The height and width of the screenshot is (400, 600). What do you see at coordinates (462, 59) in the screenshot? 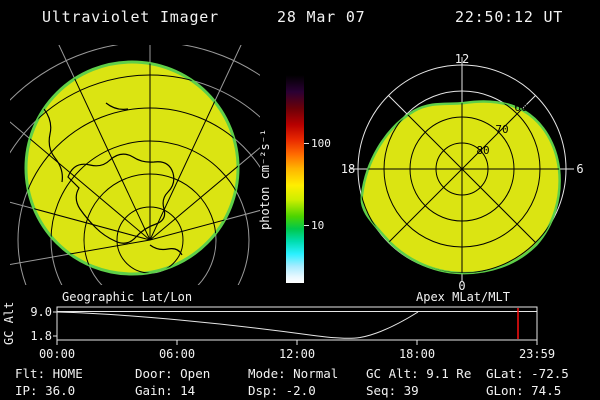
I see `mlt-label-12: 12` at bounding box center [462, 59].